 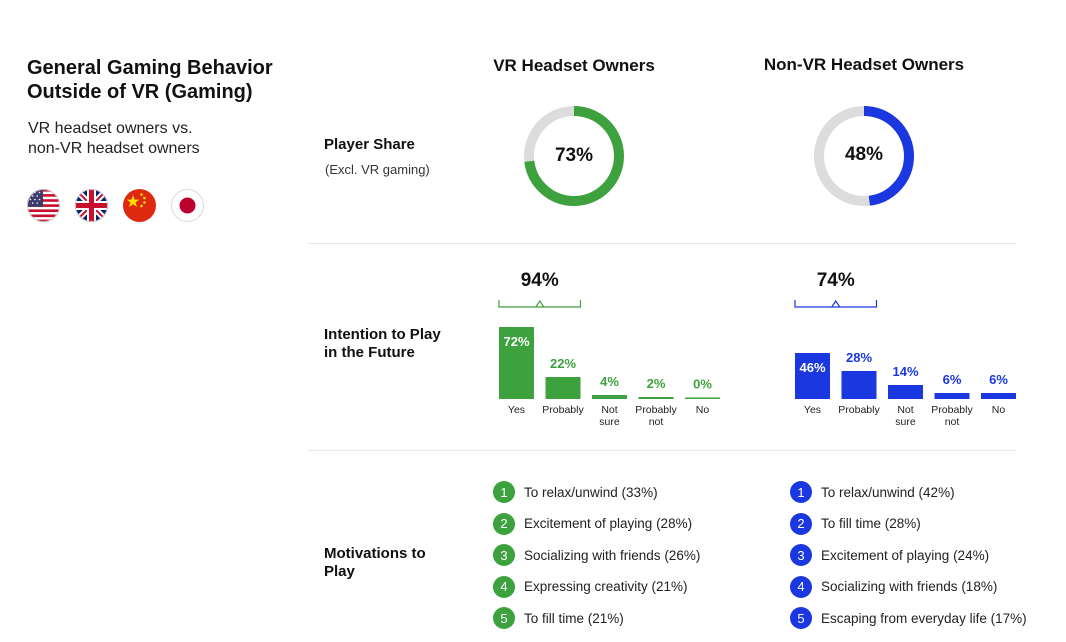 What do you see at coordinates (905, 371) in the screenshot?
I see `bar-value-label: 14%` at bounding box center [905, 371].